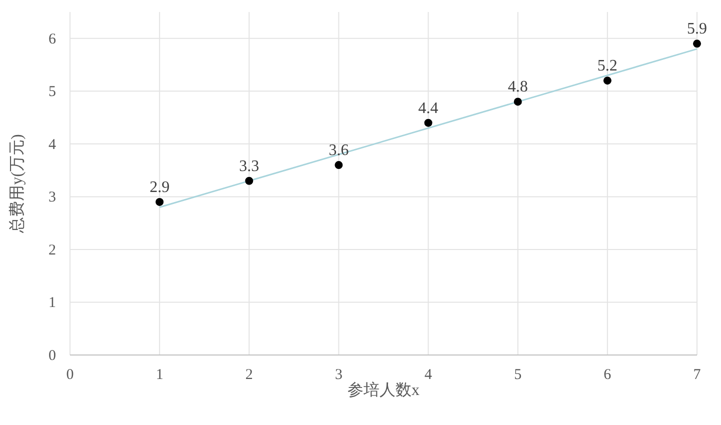 The image size is (721, 425). I want to click on y-axis-title: 总费用y(万元), so click(17, 184).